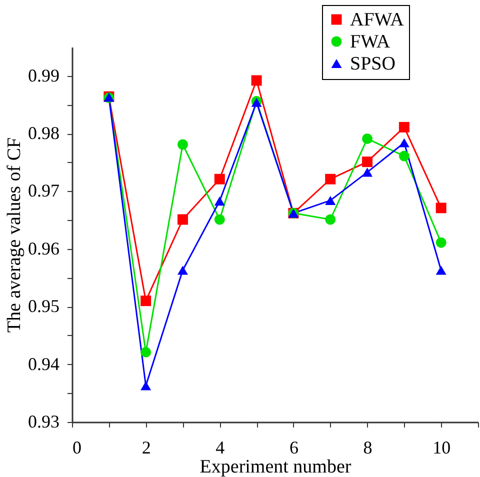 This screenshot has width=480, height=477. What do you see at coordinates (373, 64) in the screenshot?
I see `legend-label: SPSO` at bounding box center [373, 64].